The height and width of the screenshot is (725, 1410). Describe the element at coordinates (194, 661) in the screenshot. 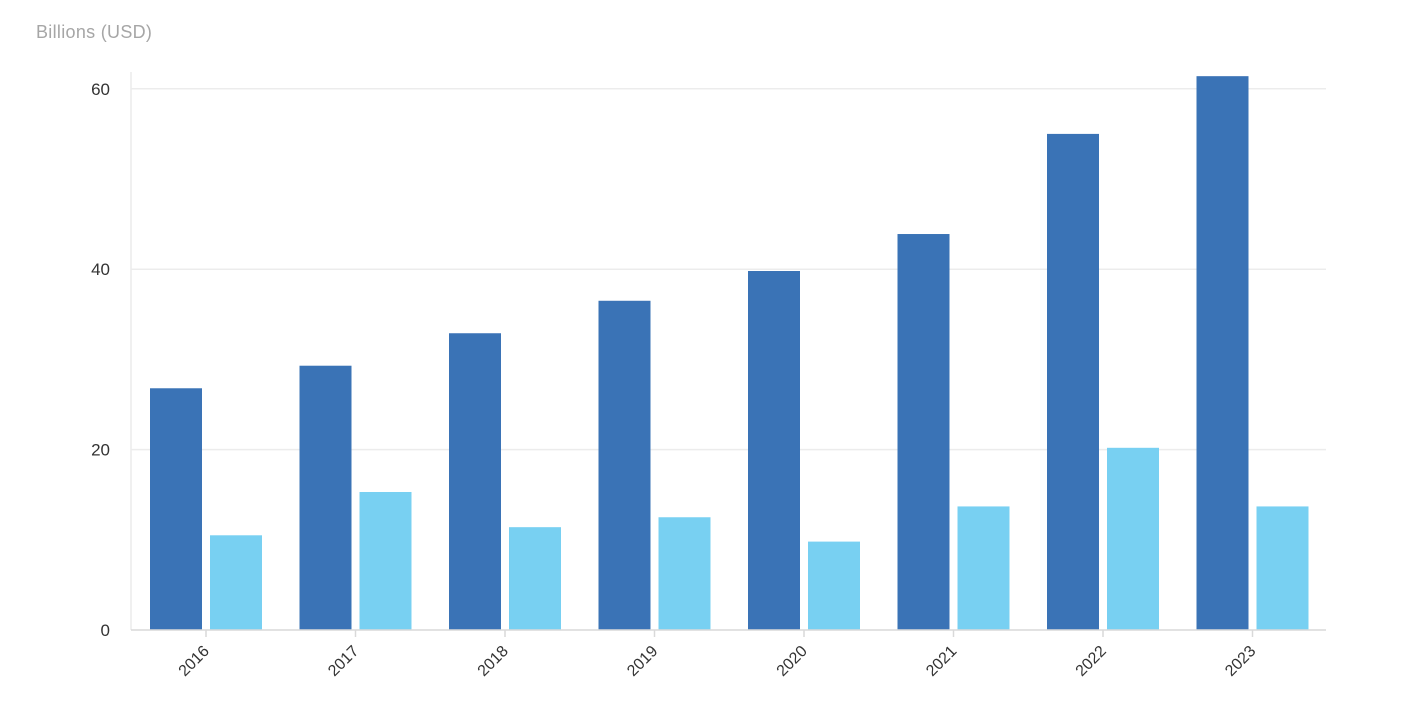

I see `x-tick-label: 2016` at that location.